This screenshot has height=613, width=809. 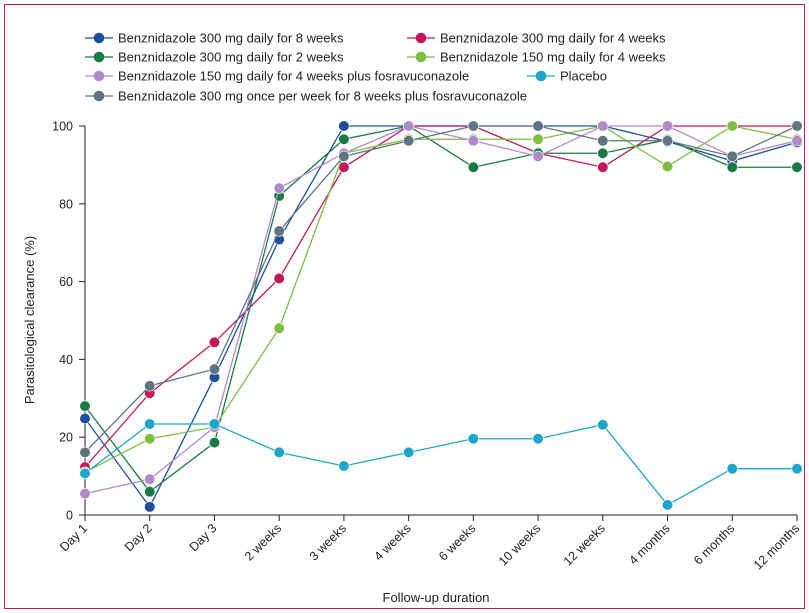 I want to click on x-tick-label: 12 weeks, so click(x=584, y=544).